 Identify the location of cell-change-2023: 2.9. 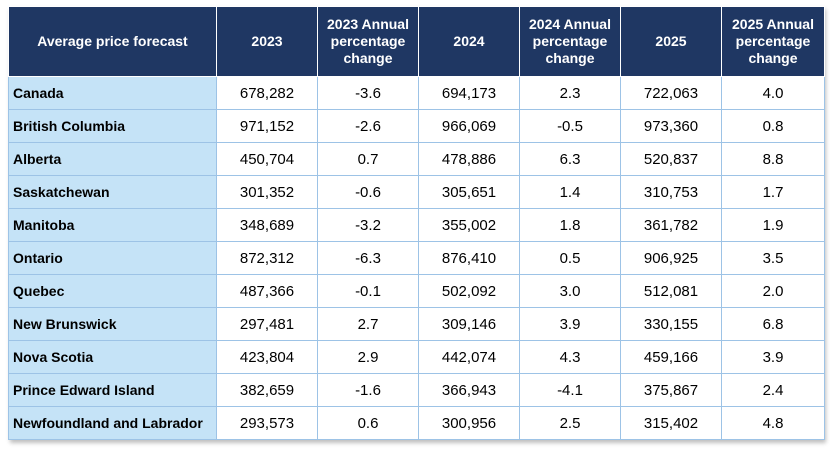
(368, 357).